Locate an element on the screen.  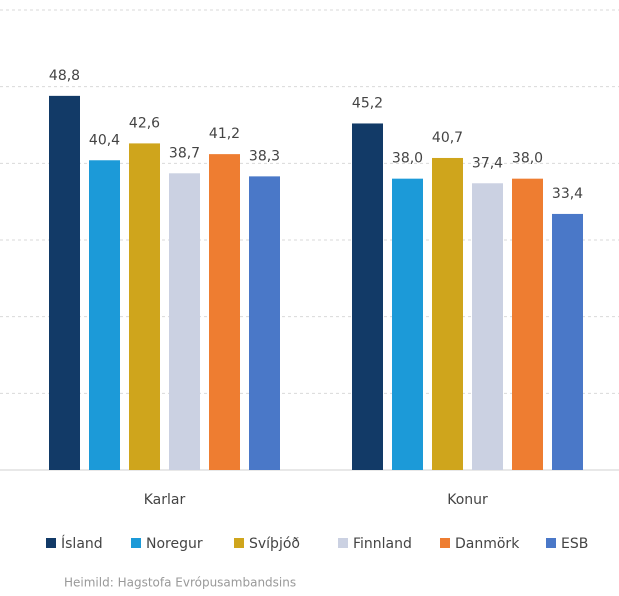
legend-label: Ísland is located at coordinates (82, 543).